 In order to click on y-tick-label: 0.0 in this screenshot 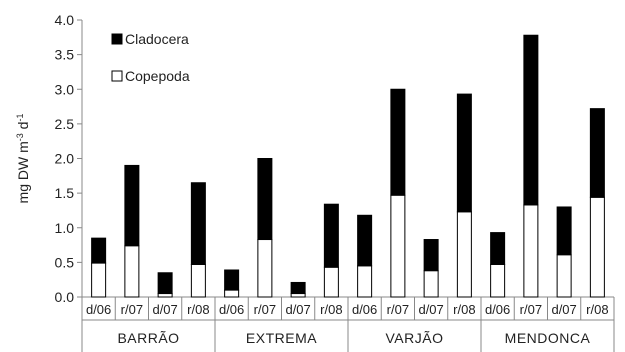, I will do `click(65, 297)`.